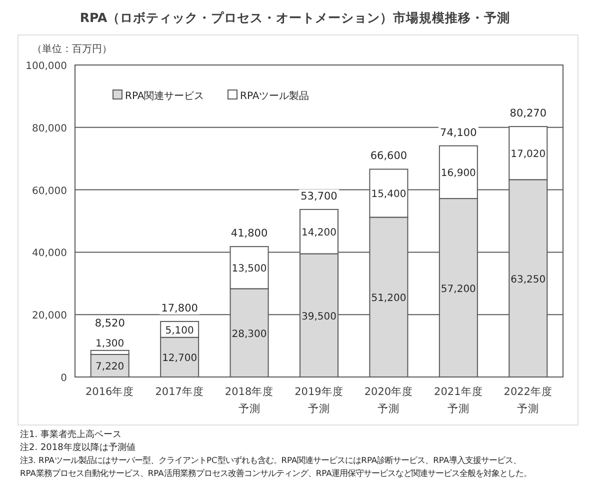 The width and height of the screenshot is (590, 496). Describe the element at coordinates (319, 400) in the screenshot. I see `x-tick-label: 2019年度予測` at that location.